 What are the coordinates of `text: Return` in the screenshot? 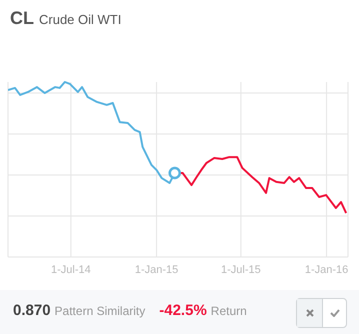 It's located at (228, 311).